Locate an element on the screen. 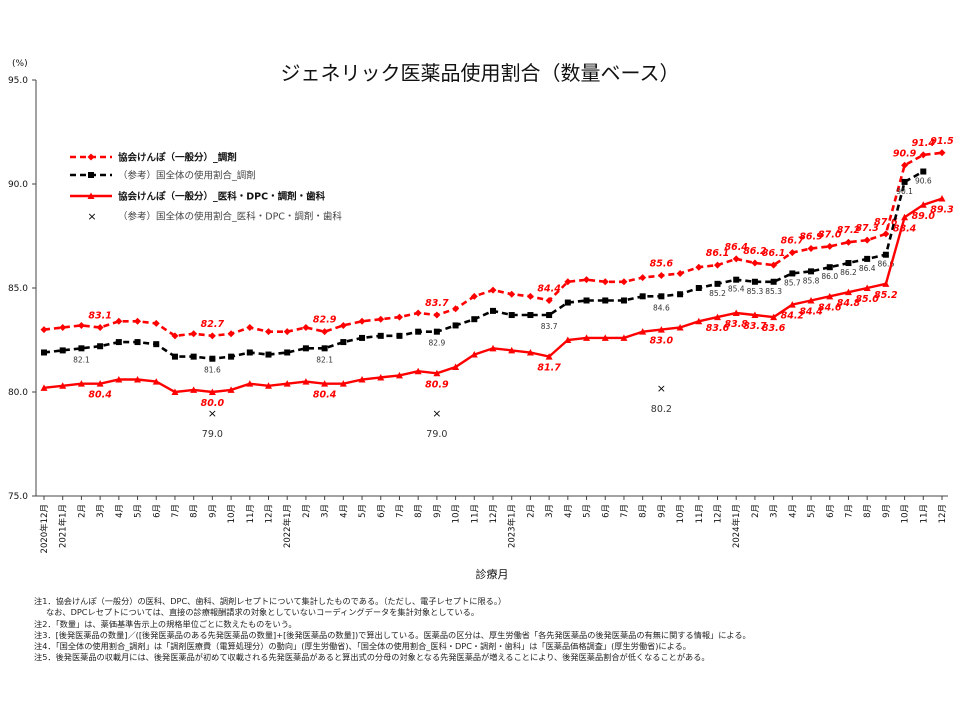  data-label: 85.7 is located at coordinates (792, 282).